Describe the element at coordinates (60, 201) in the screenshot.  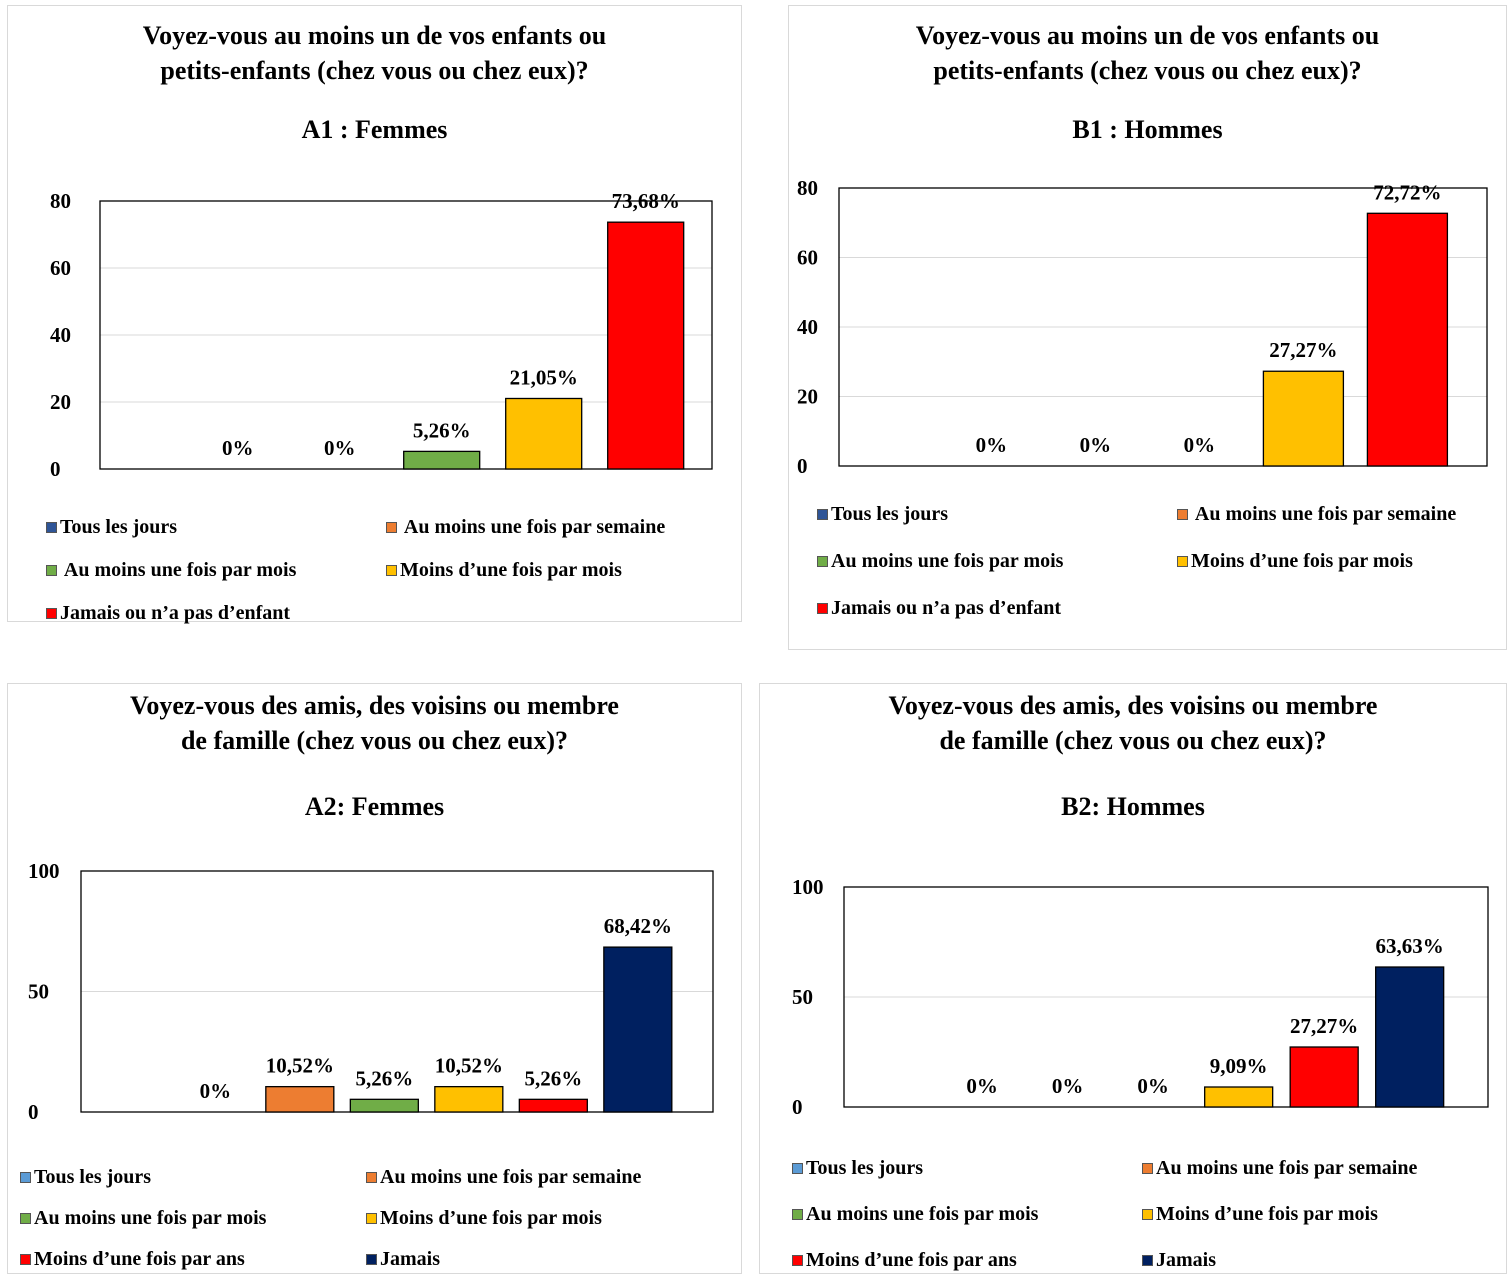
I see `y-tick-label: 80` at that location.